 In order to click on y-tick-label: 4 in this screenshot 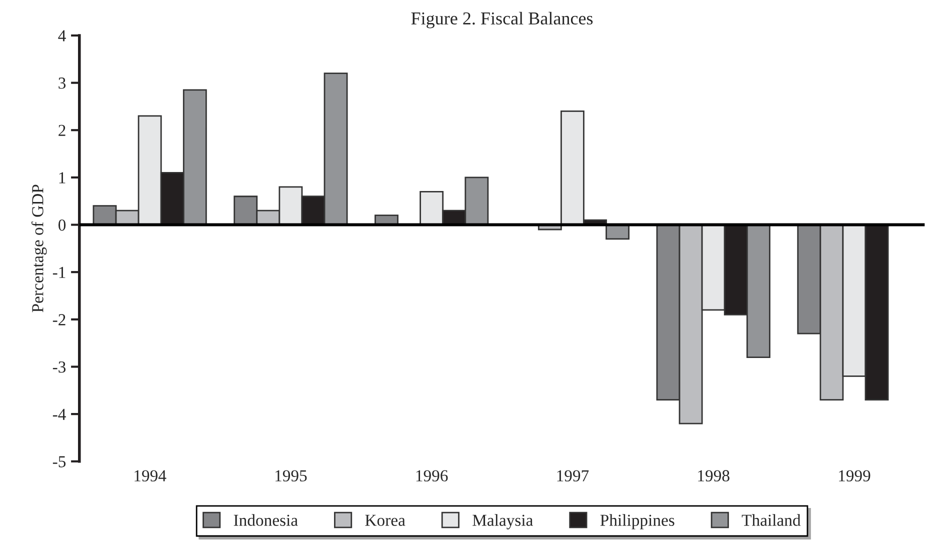, I will do `click(62, 36)`.